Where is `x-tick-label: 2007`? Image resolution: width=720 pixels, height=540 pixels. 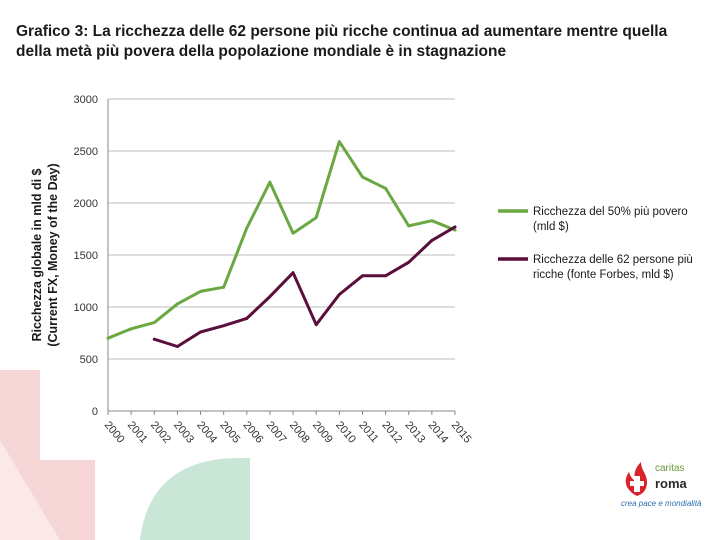
x-tick-label: 2007 is located at coordinates (276, 432).